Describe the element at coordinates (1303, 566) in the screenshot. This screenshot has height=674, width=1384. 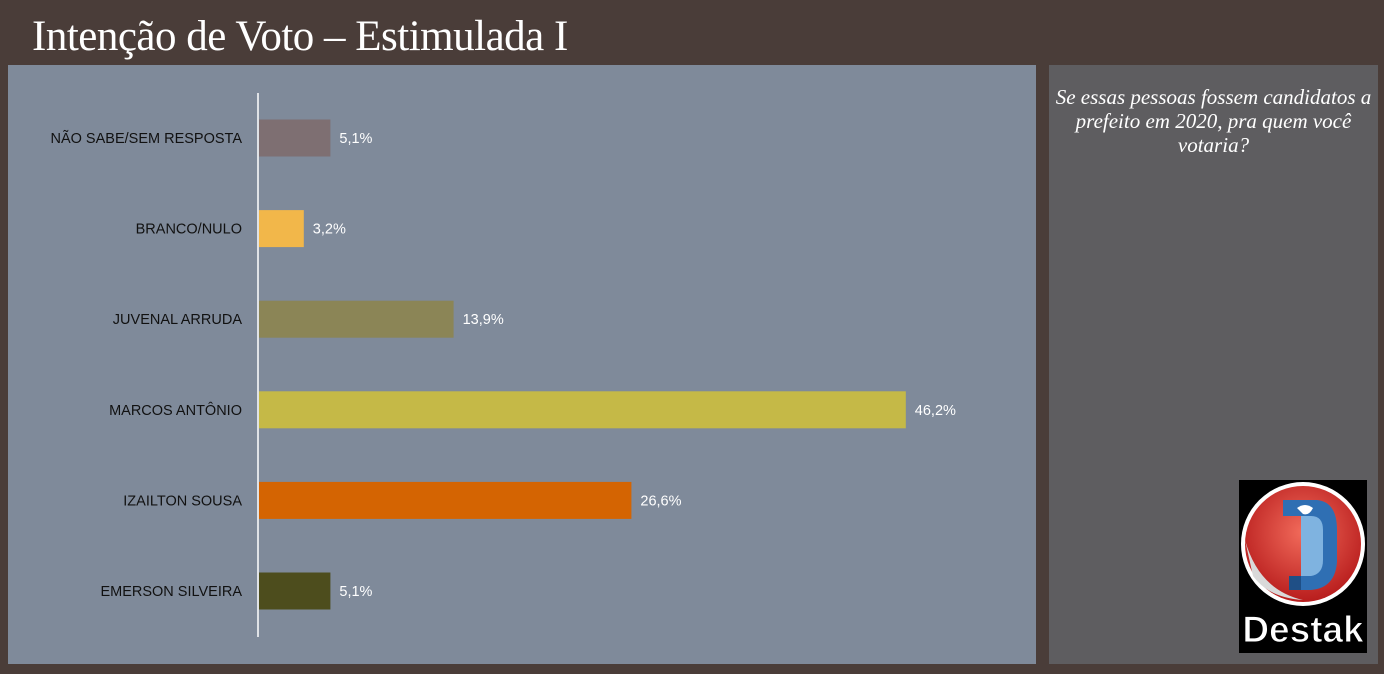
I see `destak-logo: Destak` at that location.